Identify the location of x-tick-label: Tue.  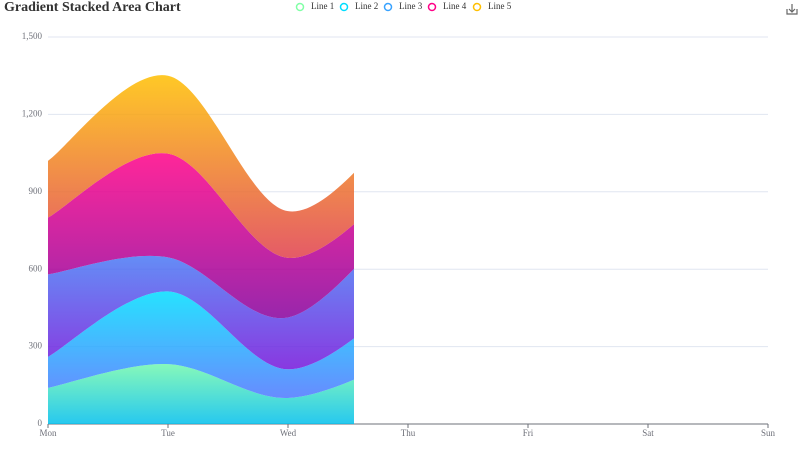
(168, 433).